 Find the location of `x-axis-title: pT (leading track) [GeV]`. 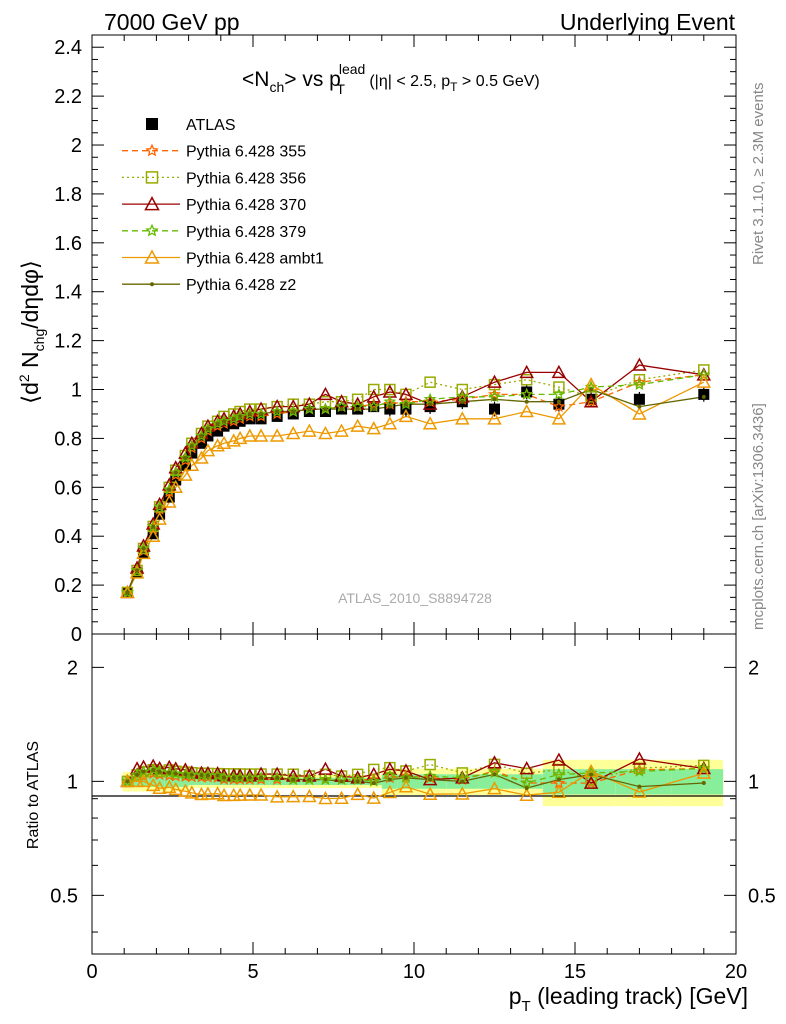

x-axis-title: pT (leading track) [GeV] is located at coordinates (628, 999).